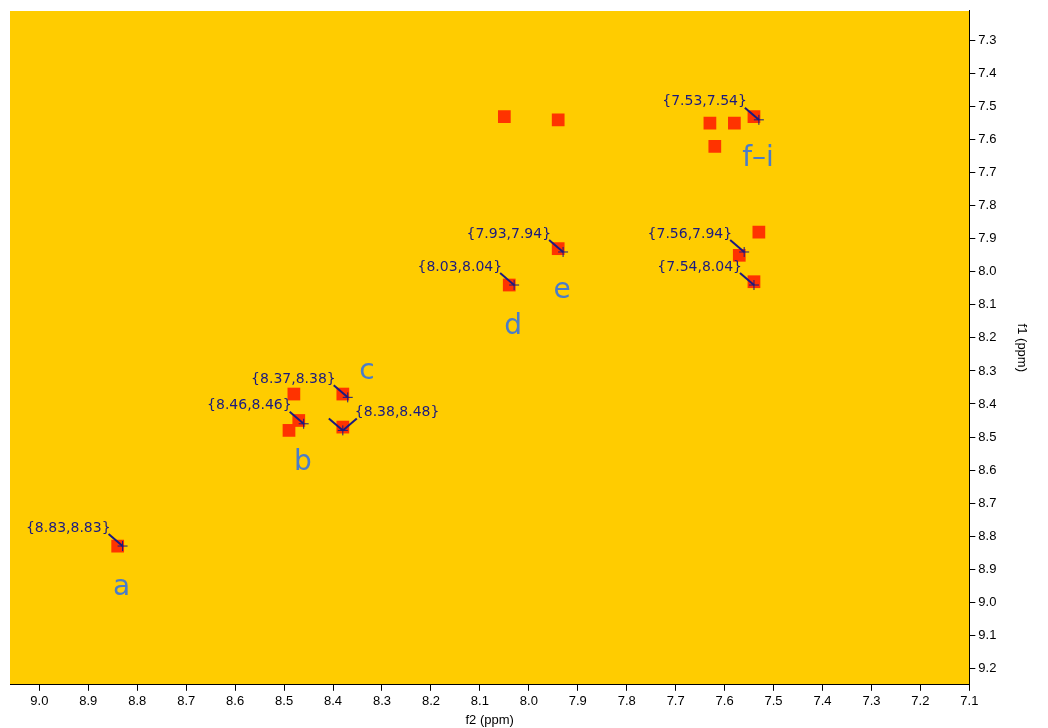 The width and height of the screenshot is (1048, 728). What do you see at coordinates (987, 304) in the screenshot?
I see `y-tick-label: 8.1` at bounding box center [987, 304].